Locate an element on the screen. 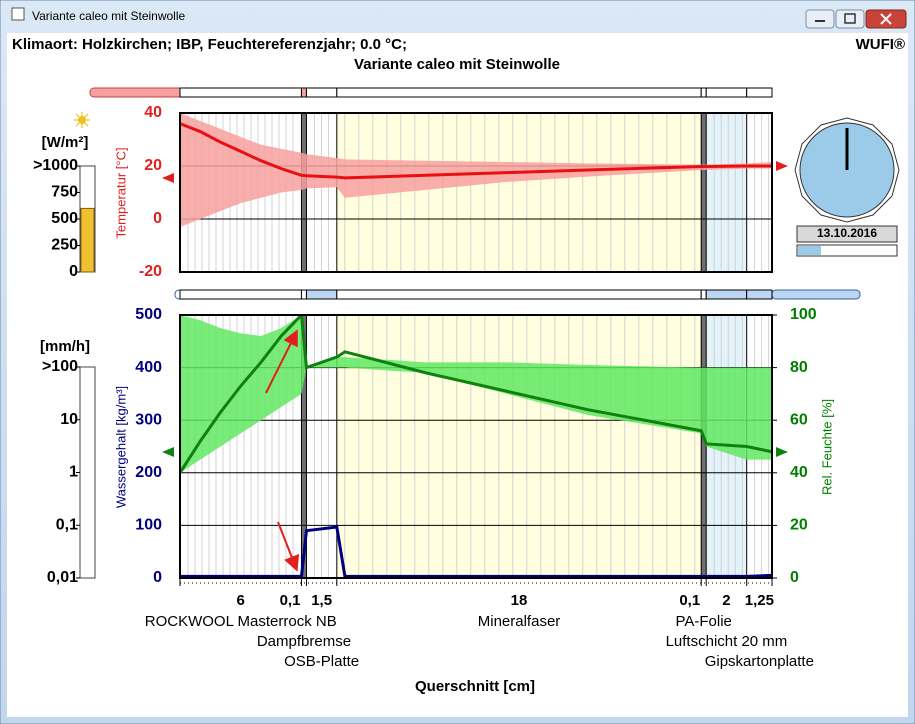 The width and height of the screenshot is (915, 724). x-tick-label: 1,5 is located at coordinates (321, 600).